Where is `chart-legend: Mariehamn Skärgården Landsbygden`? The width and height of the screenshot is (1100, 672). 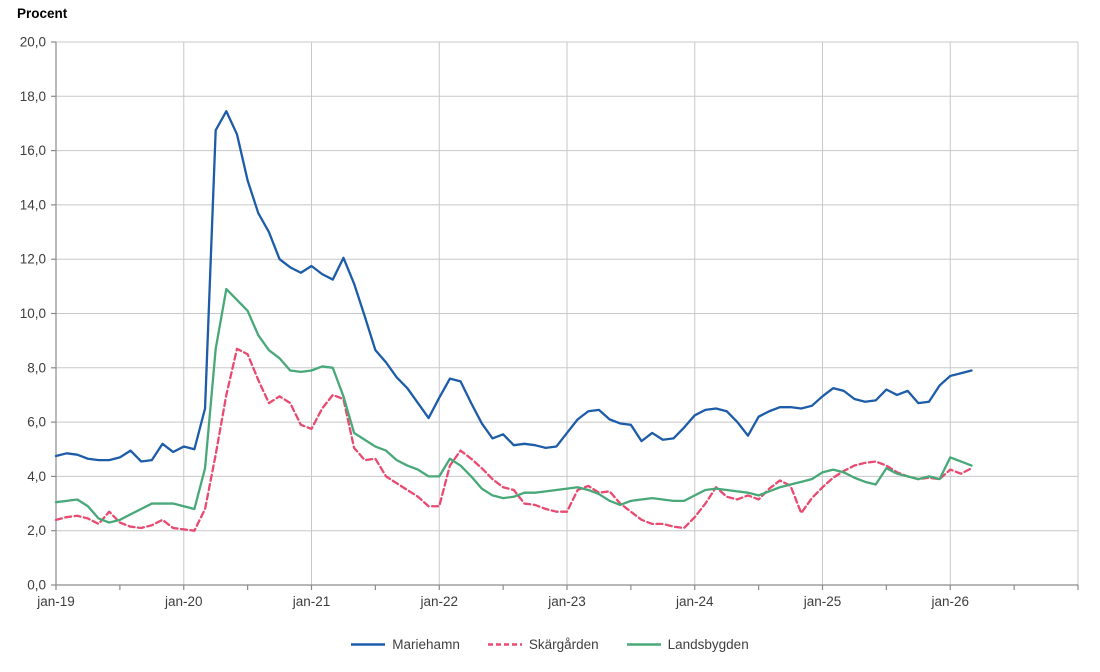
chart-legend: Mariehamn Skärgården Landsbygden is located at coordinates (550, 644).